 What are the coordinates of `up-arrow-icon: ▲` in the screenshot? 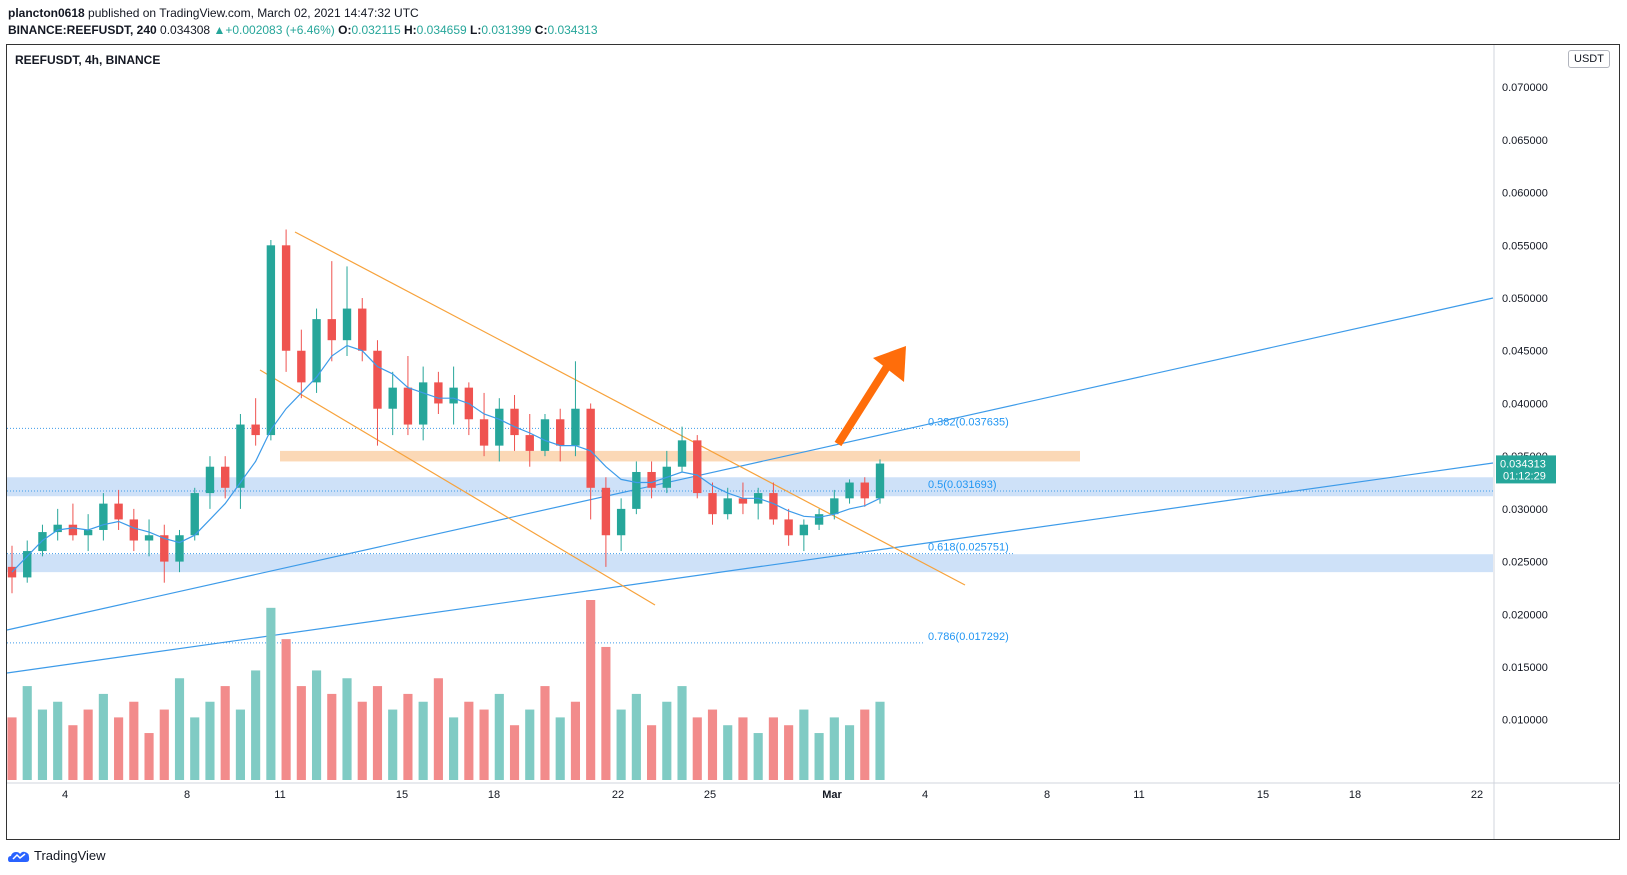 It's located at (219, 30).